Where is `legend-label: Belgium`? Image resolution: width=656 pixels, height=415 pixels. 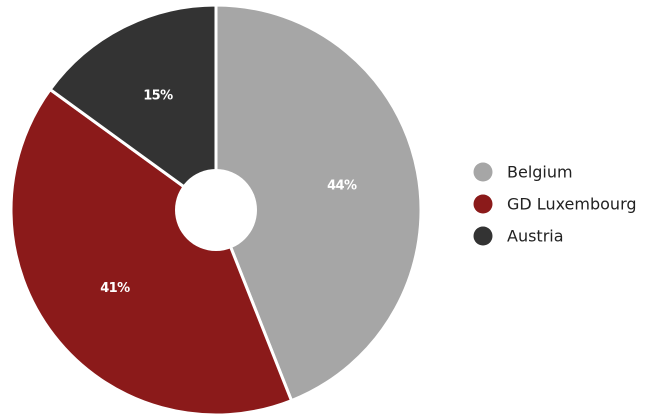 legend-label: Belgium is located at coordinates (540, 172).